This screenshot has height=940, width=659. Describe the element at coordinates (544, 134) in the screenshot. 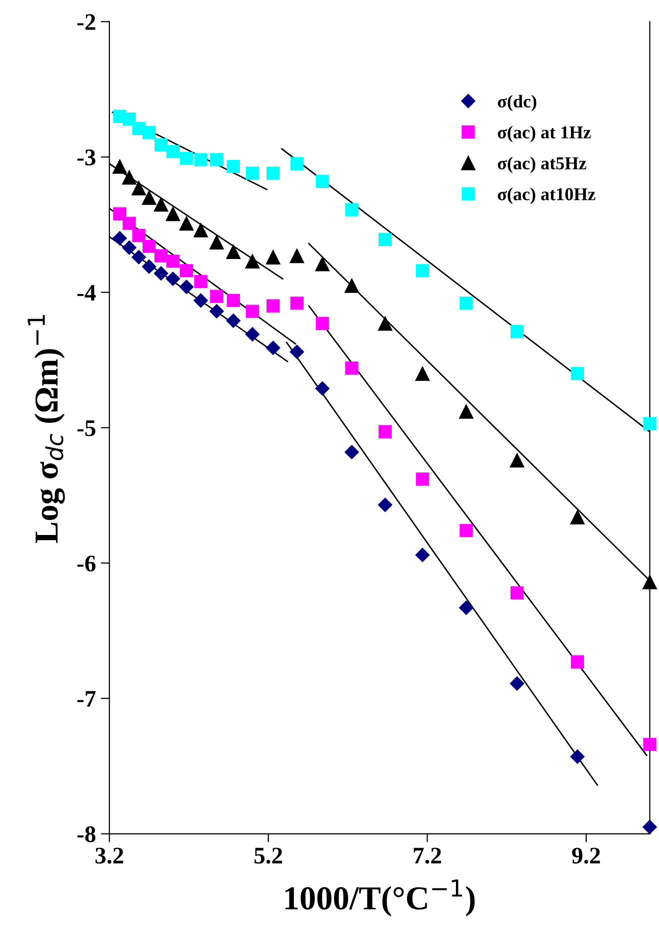

I see `legend-label: σ(ac) at 1Hz` at that location.